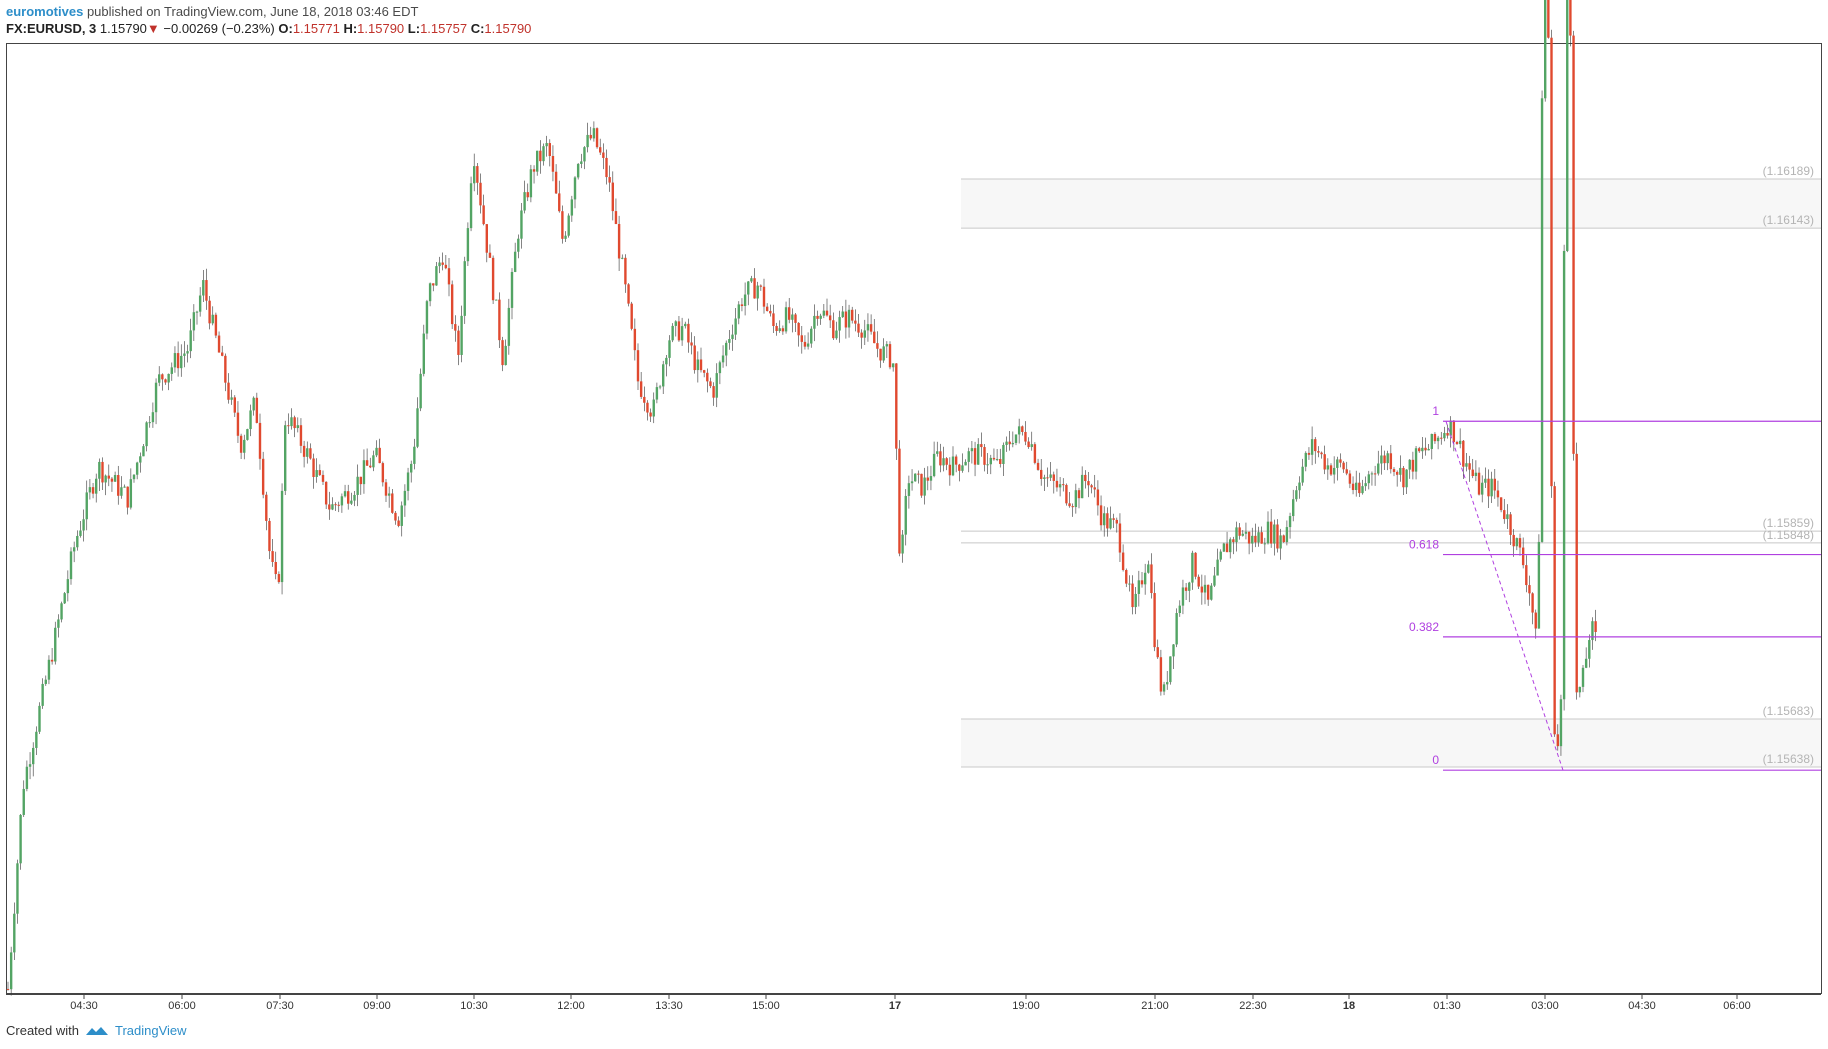  What do you see at coordinates (51, 28) in the screenshot?
I see `symbol-label: FX:EURUSD, 3` at bounding box center [51, 28].